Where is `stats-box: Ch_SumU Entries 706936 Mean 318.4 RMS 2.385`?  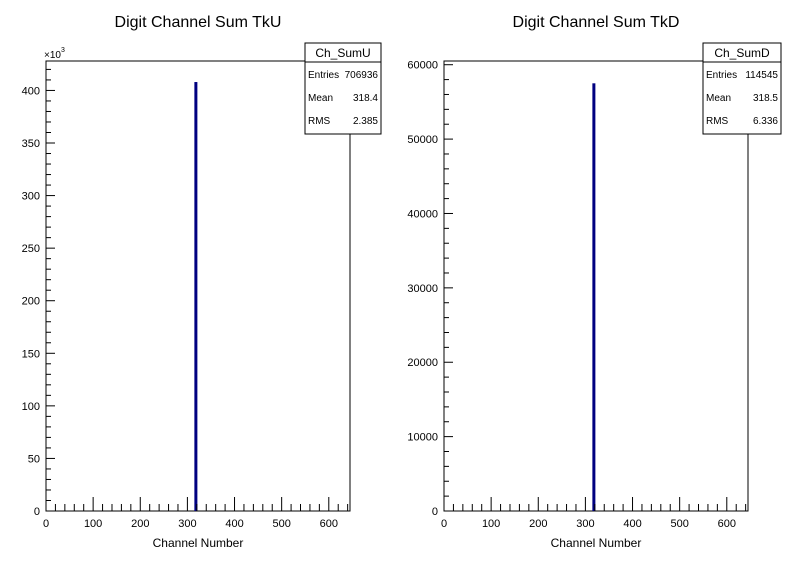 stats-box: Ch_SumU Entries 706936 Mean 318.4 RMS 2.385 is located at coordinates (343, 88).